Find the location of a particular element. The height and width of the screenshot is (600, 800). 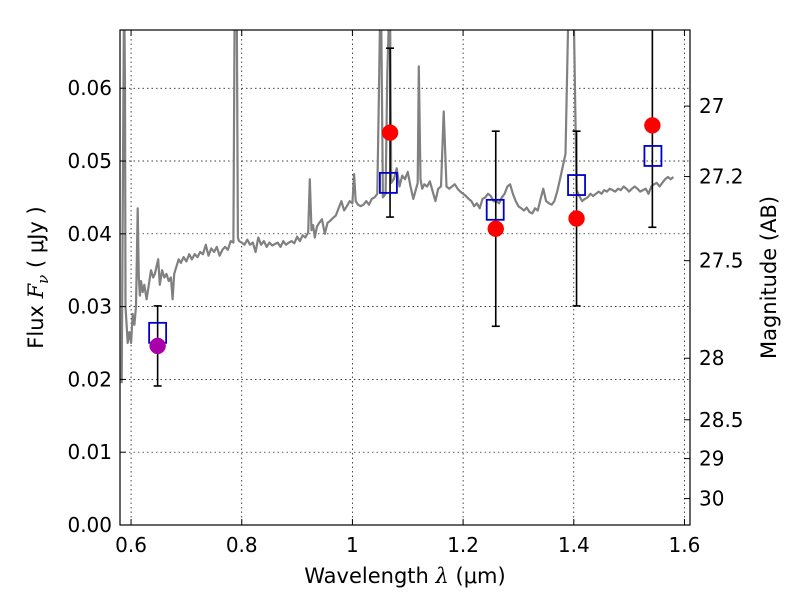

y-tick-label: 0.02 is located at coordinates (89, 379).